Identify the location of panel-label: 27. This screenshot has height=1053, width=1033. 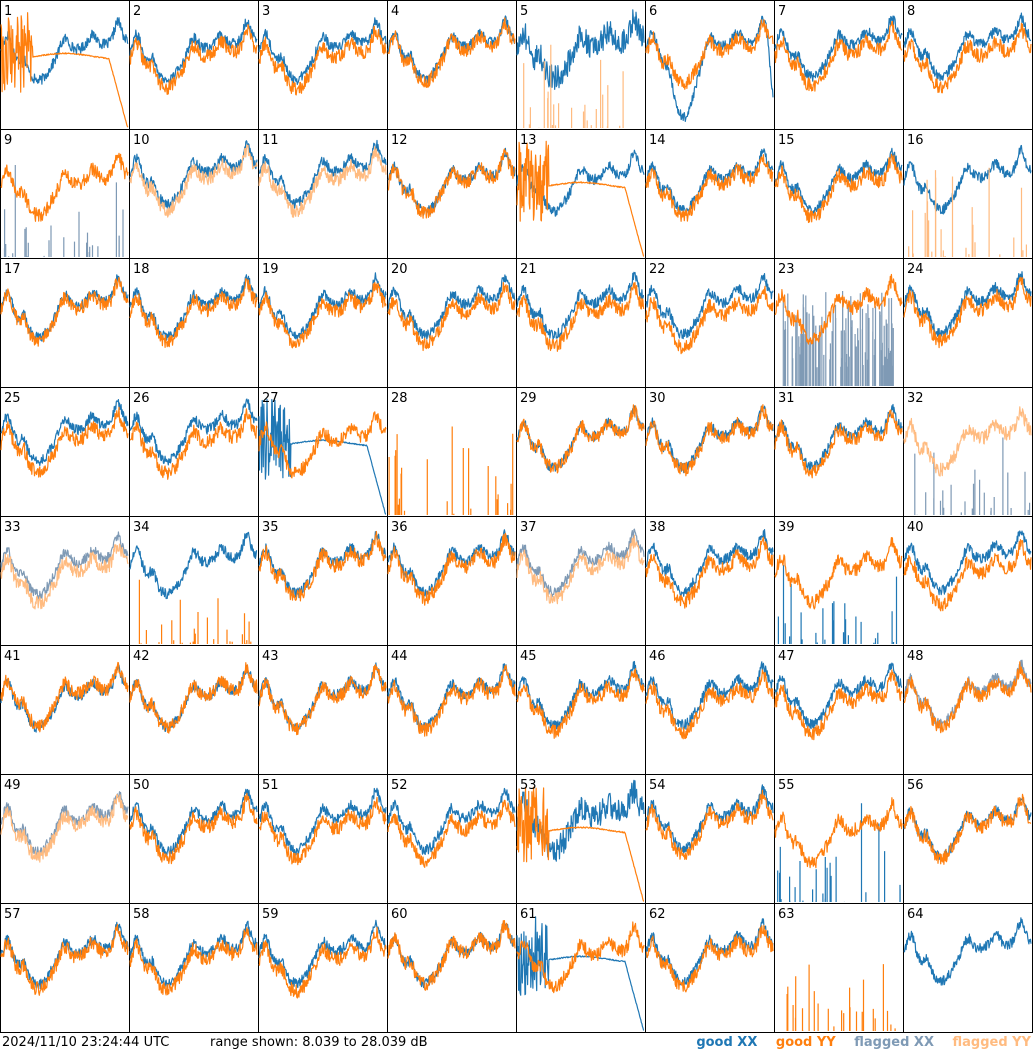
(270, 398).